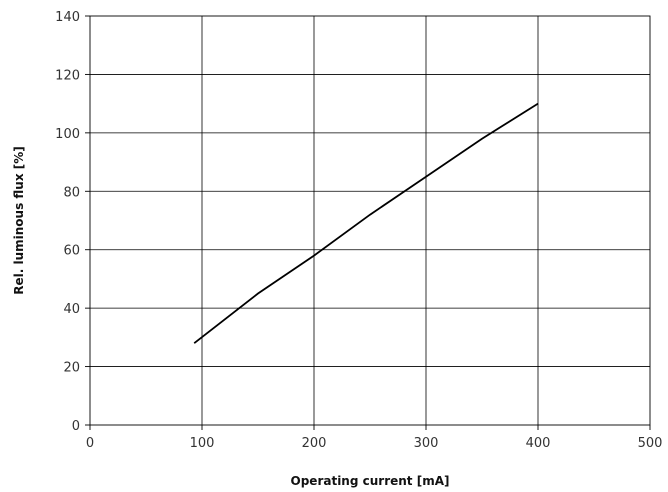  I want to click on x-tick-label: 500, so click(650, 443).